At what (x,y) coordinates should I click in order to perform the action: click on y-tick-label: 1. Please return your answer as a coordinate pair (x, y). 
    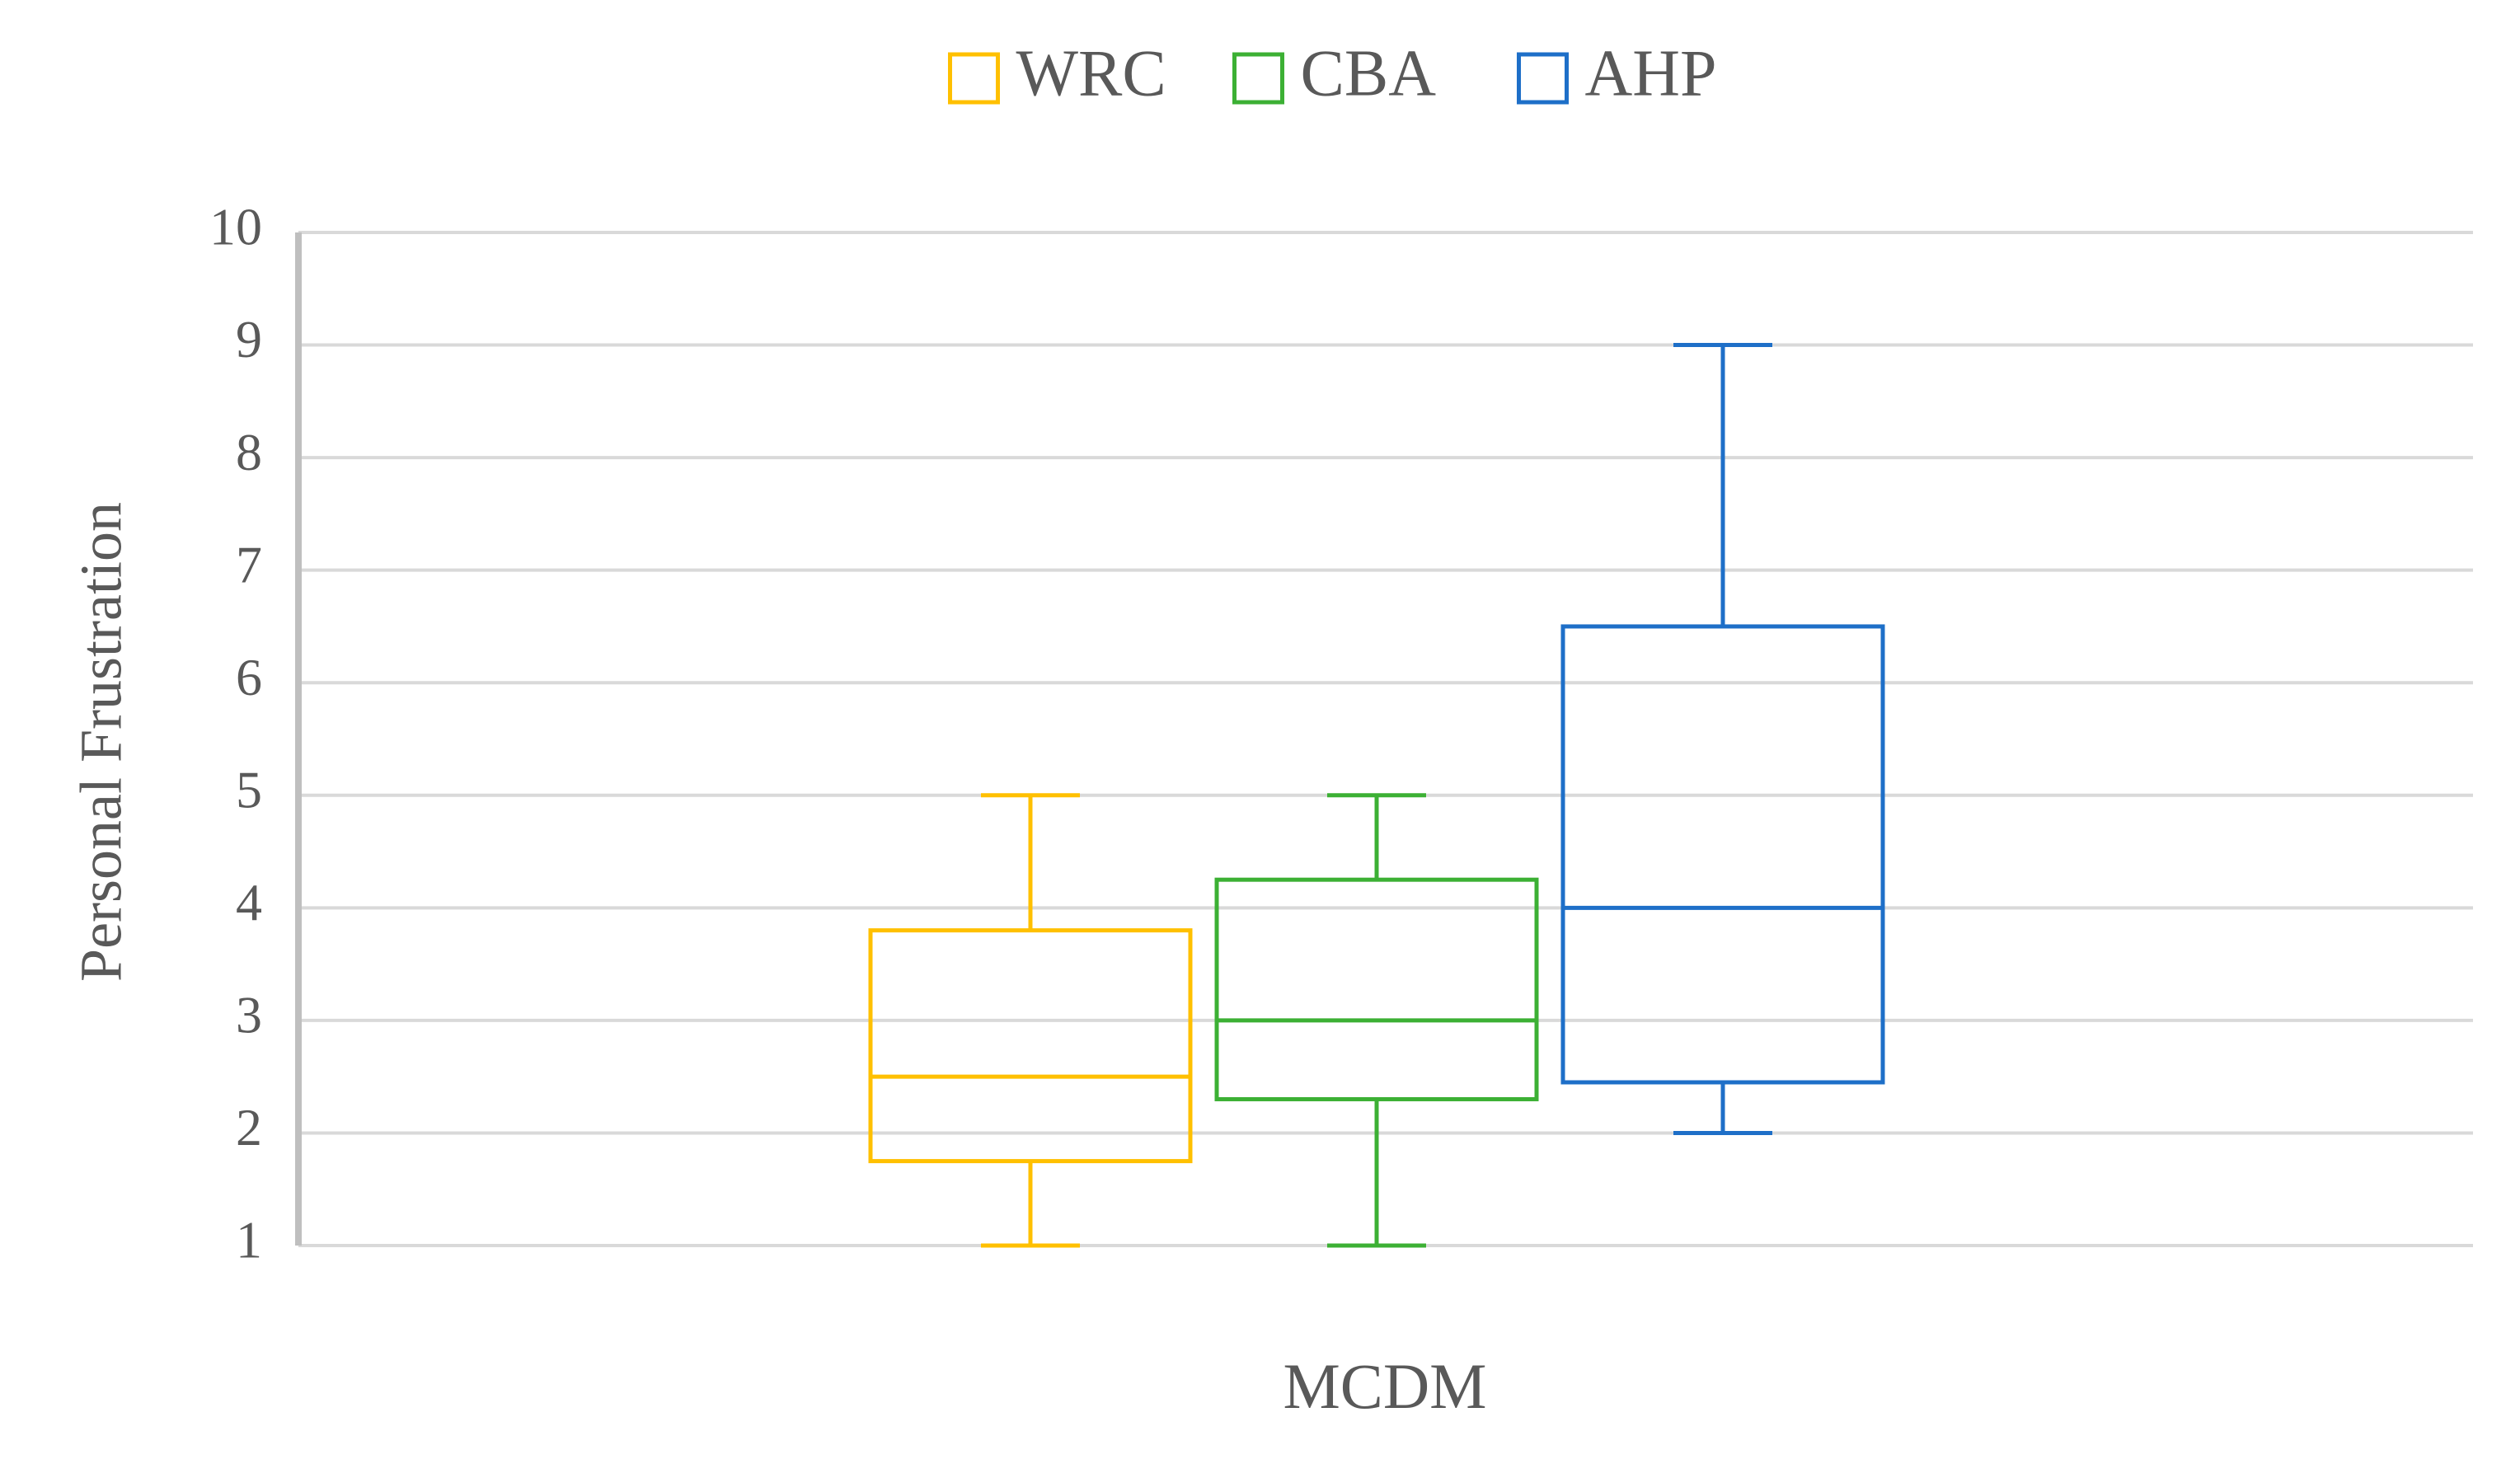
    Looking at the image, I should click on (249, 1240).